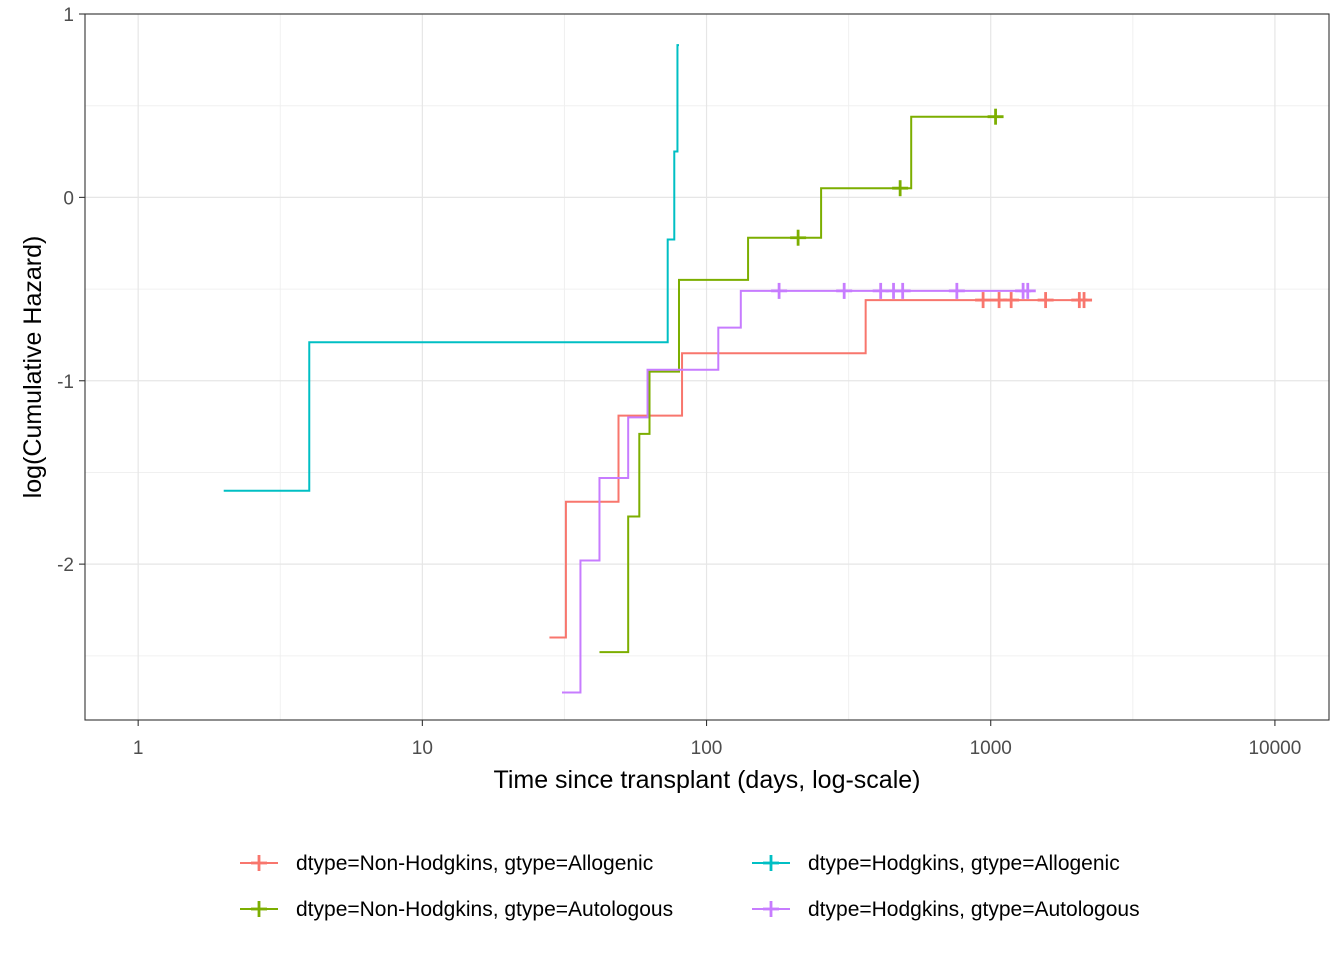 The width and height of the screenshot is (1344, 960). Describe the element at coordinates (138, 748) in the screenshot. I see `x-tick-label: 1` at that location.